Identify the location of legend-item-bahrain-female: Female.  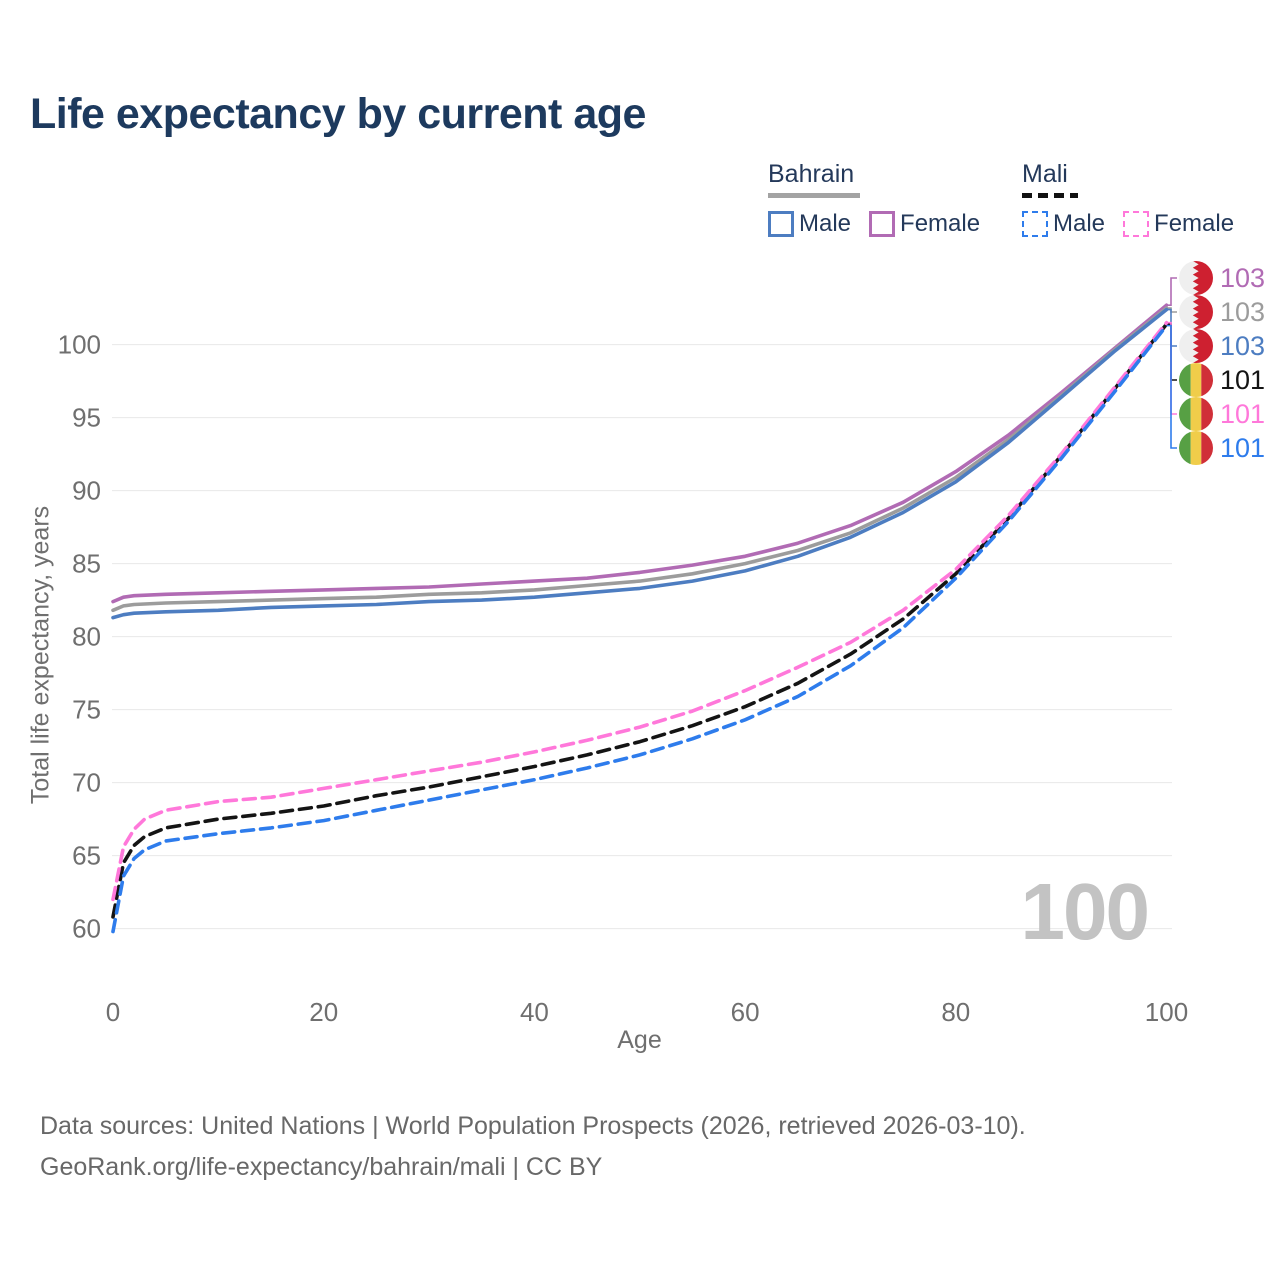
(924, 224).